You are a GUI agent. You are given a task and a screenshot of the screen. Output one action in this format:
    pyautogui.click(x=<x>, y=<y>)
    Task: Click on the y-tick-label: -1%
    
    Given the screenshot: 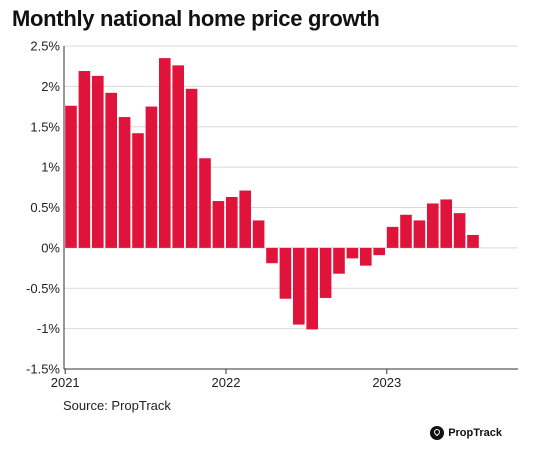 What is the action you would take?
    pyautogui.click(x=49, y=328)
    